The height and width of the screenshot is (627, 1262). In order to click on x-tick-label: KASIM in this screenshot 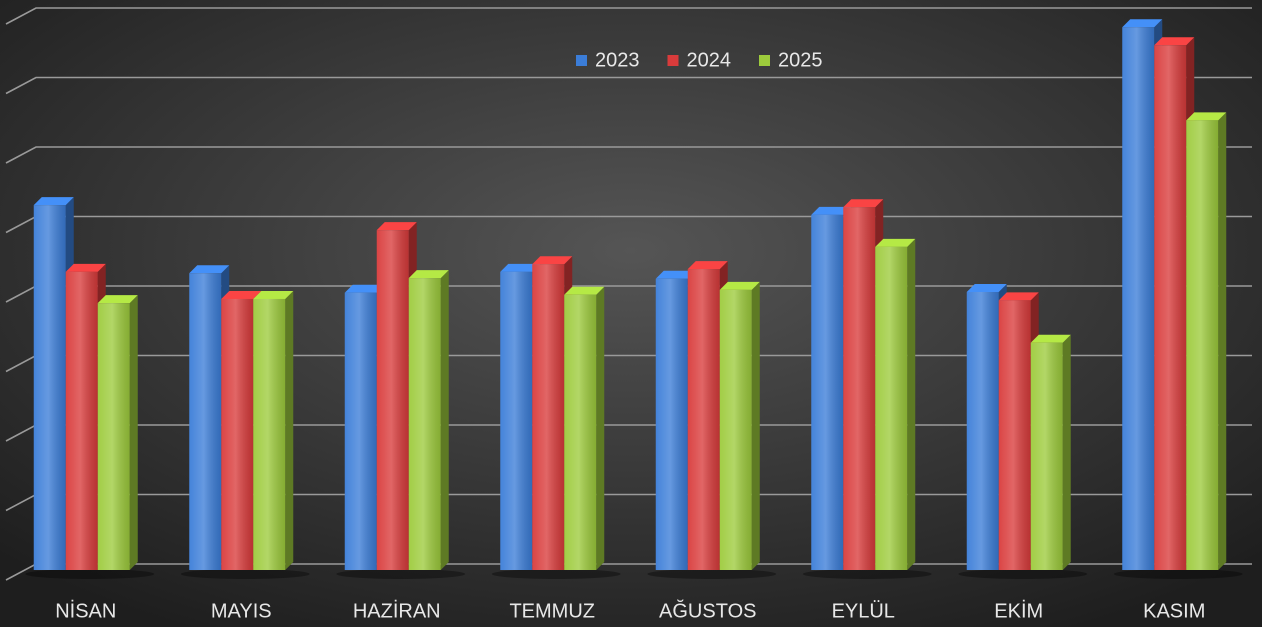, I will do `click(1174, 611)`.